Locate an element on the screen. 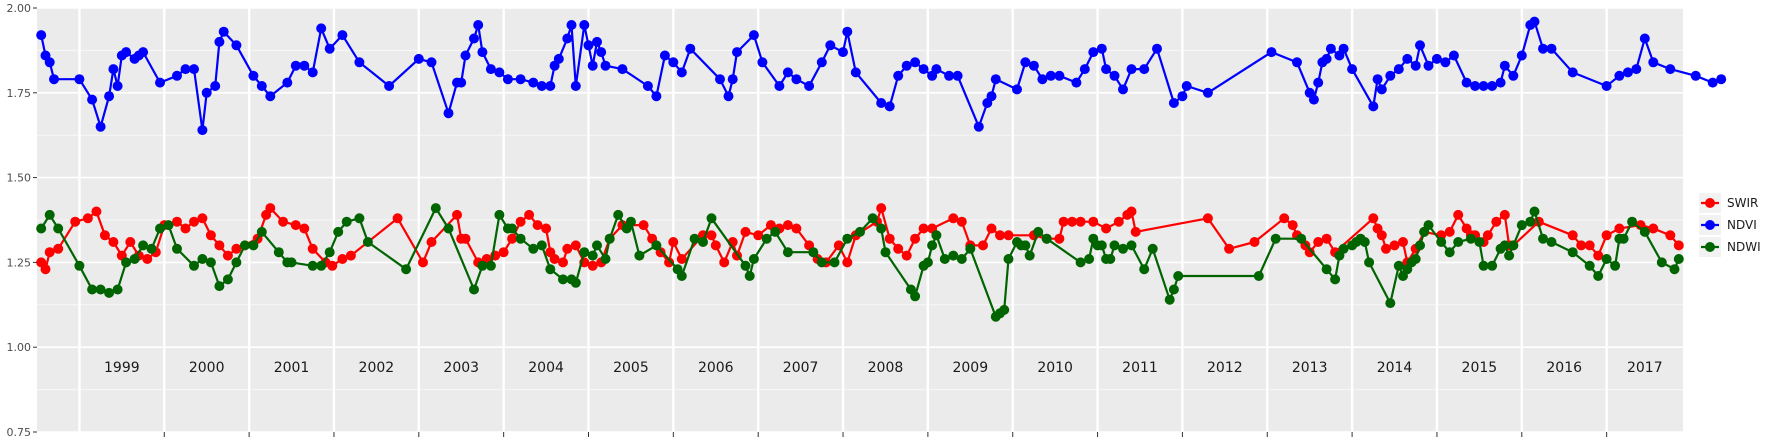  y-tick-label: 1.00 is located at coordinates (19, 347).